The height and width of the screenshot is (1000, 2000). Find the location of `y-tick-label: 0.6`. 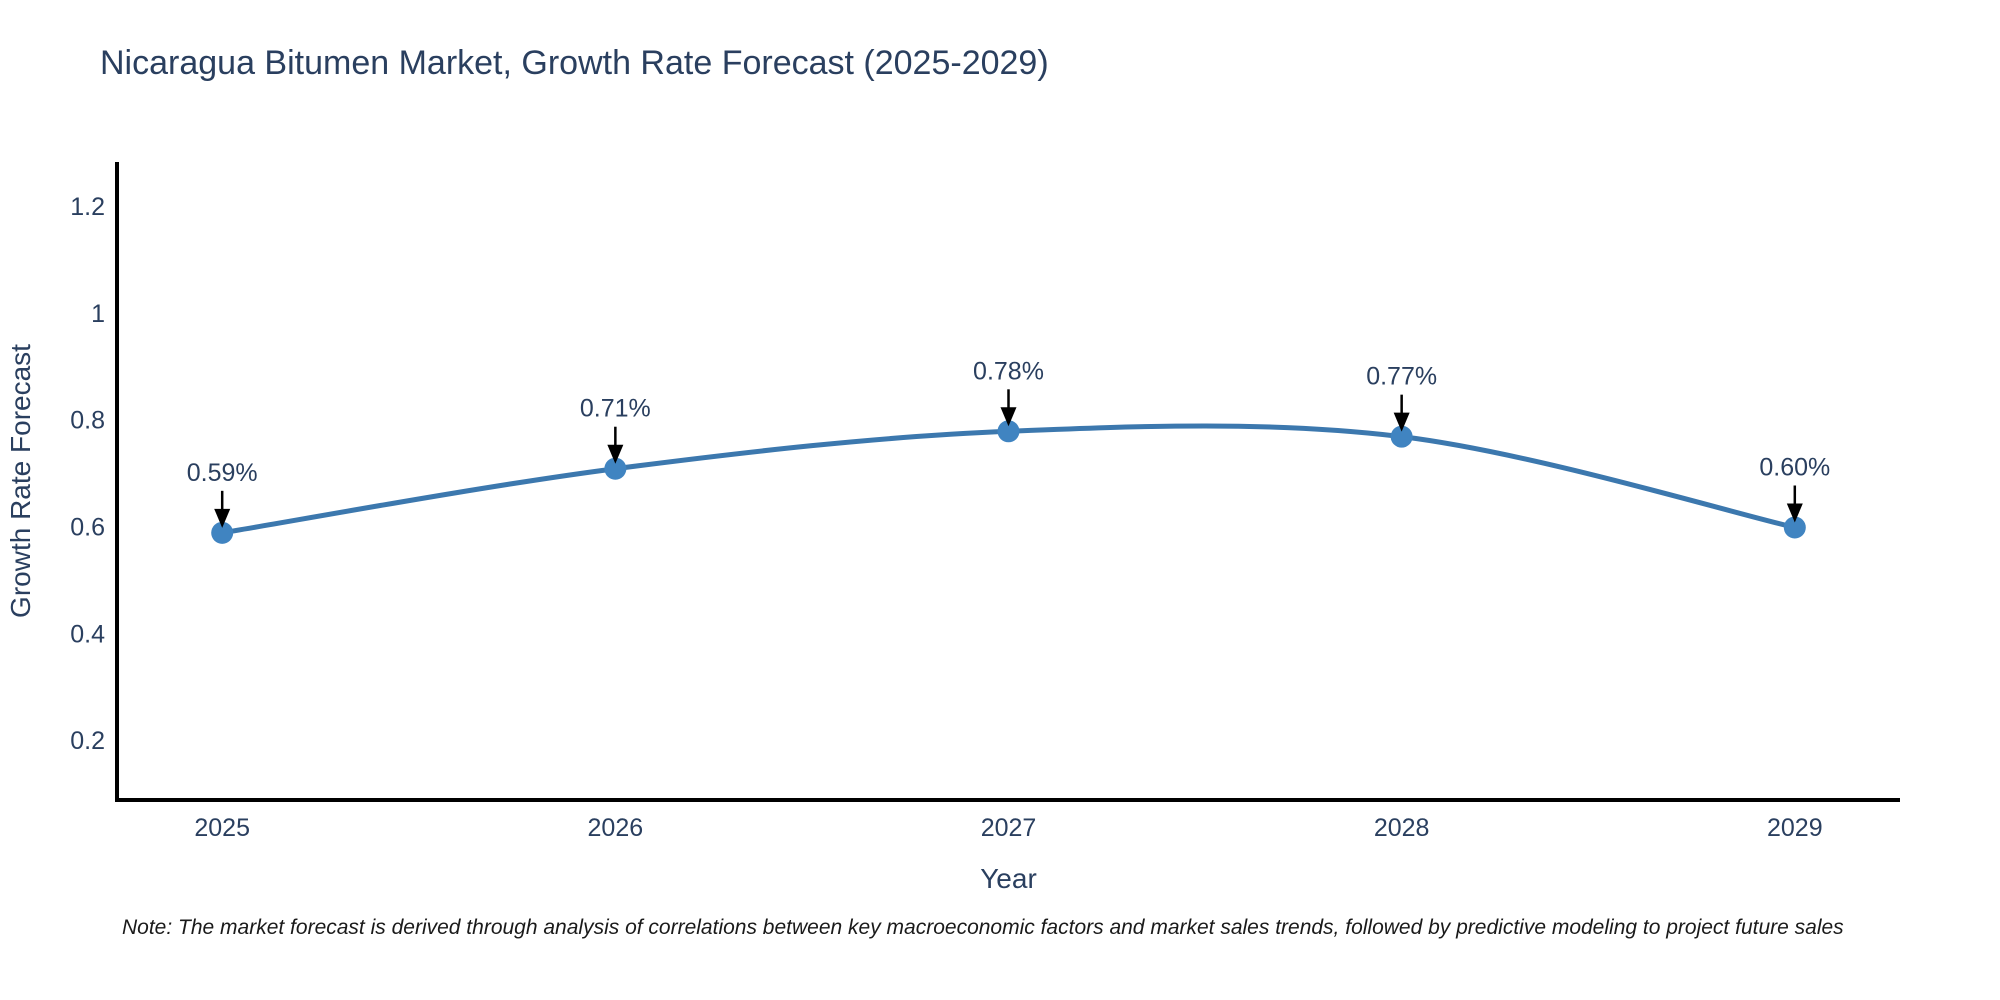

y-tick-label: 0.6 is located at coordinates (87, 527).